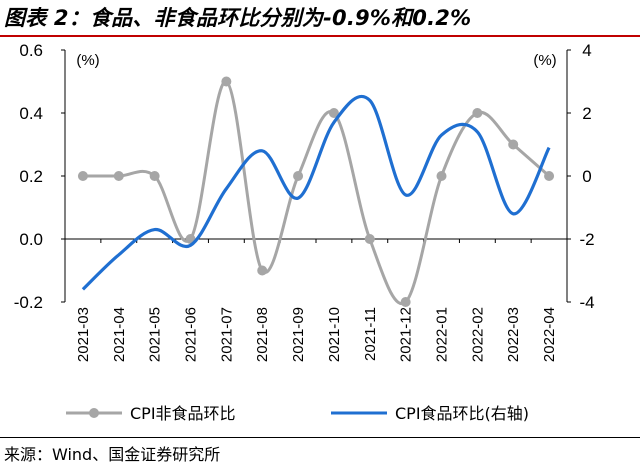 The width and height of the screenshot is (640, 473). I want to click on x-tick-label: 2021-11, so click(370, 334).